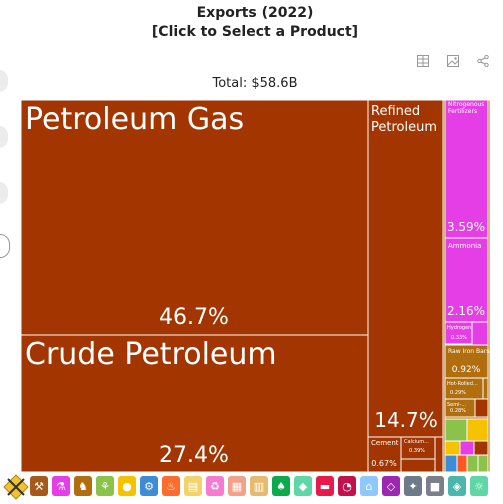 The width and height of the screenshot is (503, 504). I want to click on image-icon, so click(453, 61).